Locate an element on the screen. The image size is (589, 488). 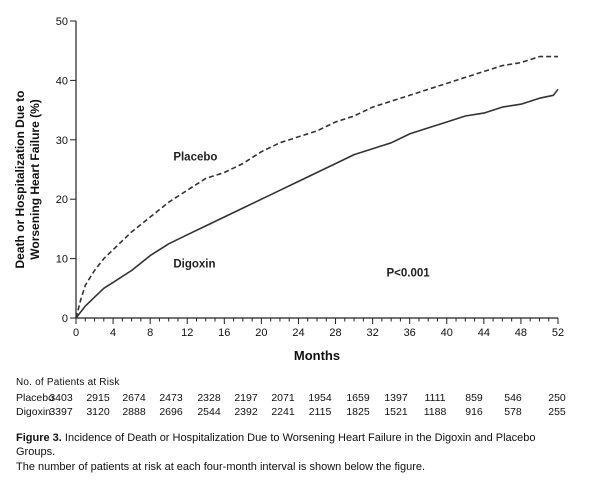
x-tick-label: 52 is located at coordinates (558, 333).